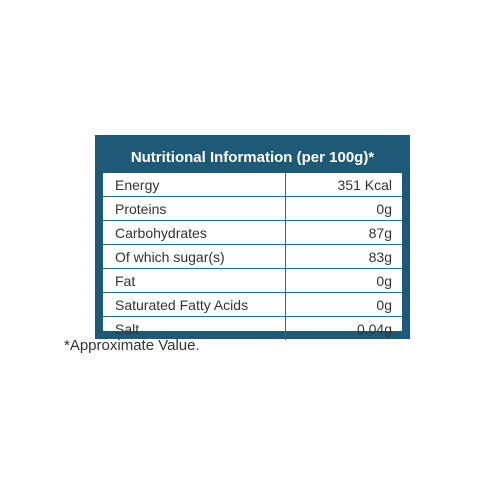 This screenshot has width=500, height=500. Describe the element at coordinates (343, 185) in the screenshot. I see `row-value-energy: 351 Kcal` at that location.